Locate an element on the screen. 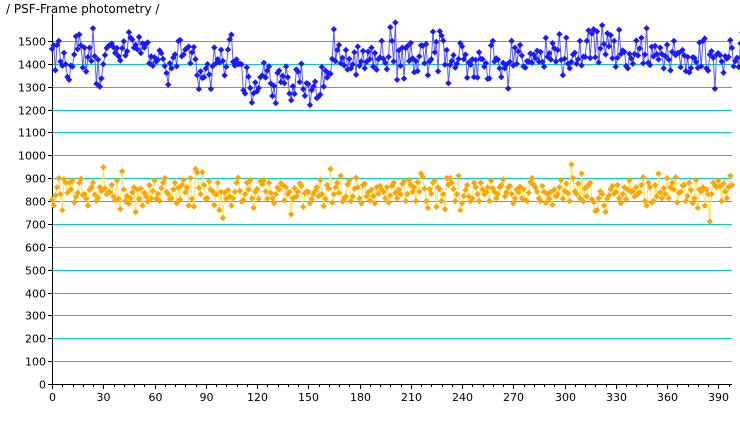 The image size is (740, 425). x-tick-label: 90 is located at coordinates (207, 397).